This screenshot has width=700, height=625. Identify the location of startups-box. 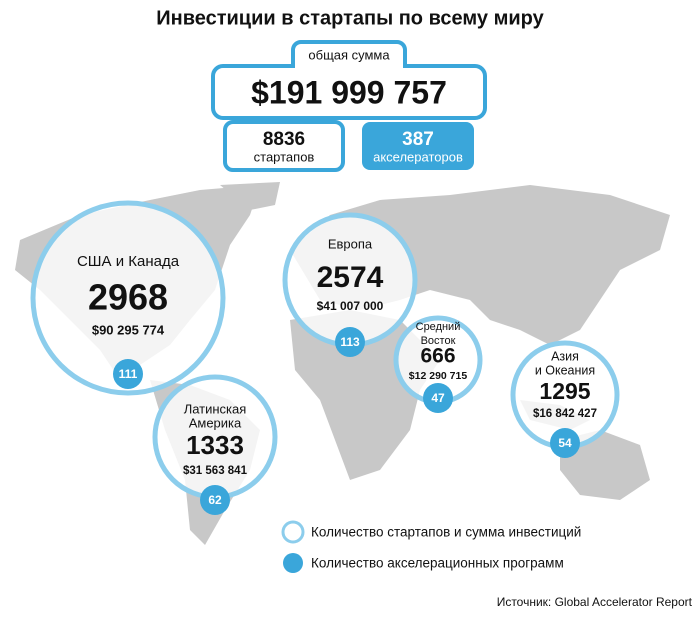
(284, 146).